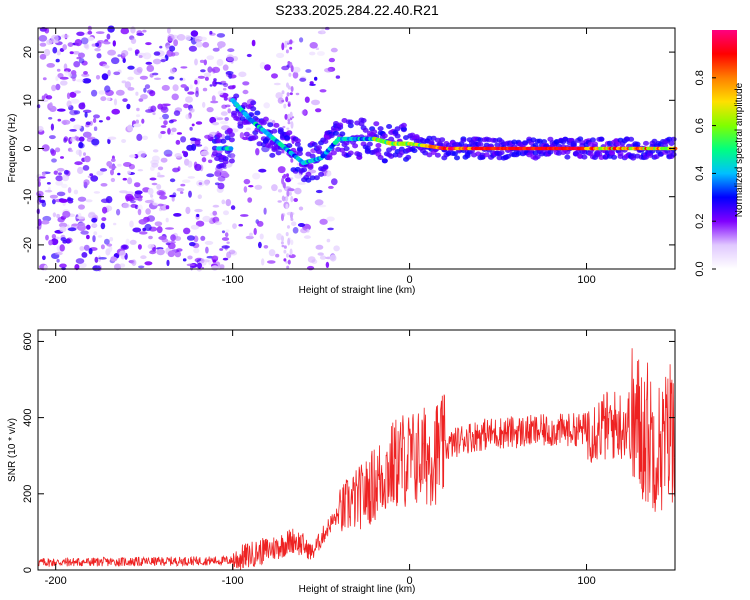  What do you see at coordinates (28, 417) in the screenshot?
I see `y-tick-label: 400` at bounding box center [28, 417].